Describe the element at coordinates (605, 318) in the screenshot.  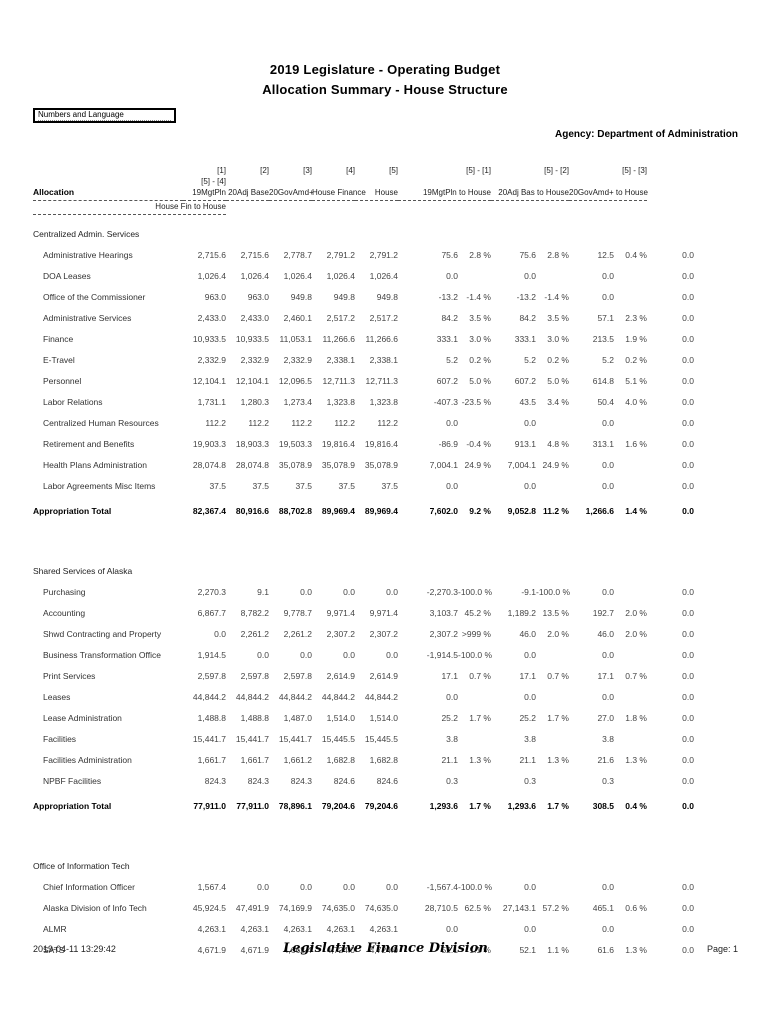
I see `cell-diff-value: 57.1` at that location.